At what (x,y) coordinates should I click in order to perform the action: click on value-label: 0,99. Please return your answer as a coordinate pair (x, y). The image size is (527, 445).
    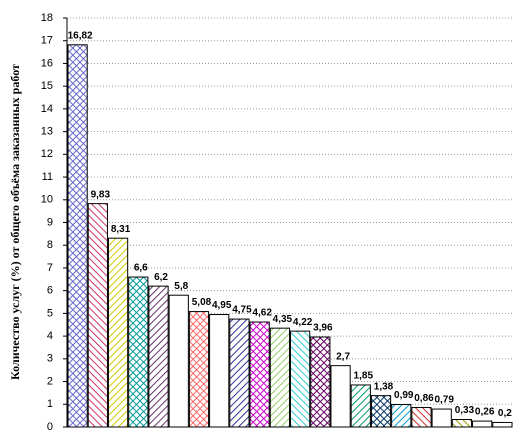
    Looking at the image, I should click on (404, 395).